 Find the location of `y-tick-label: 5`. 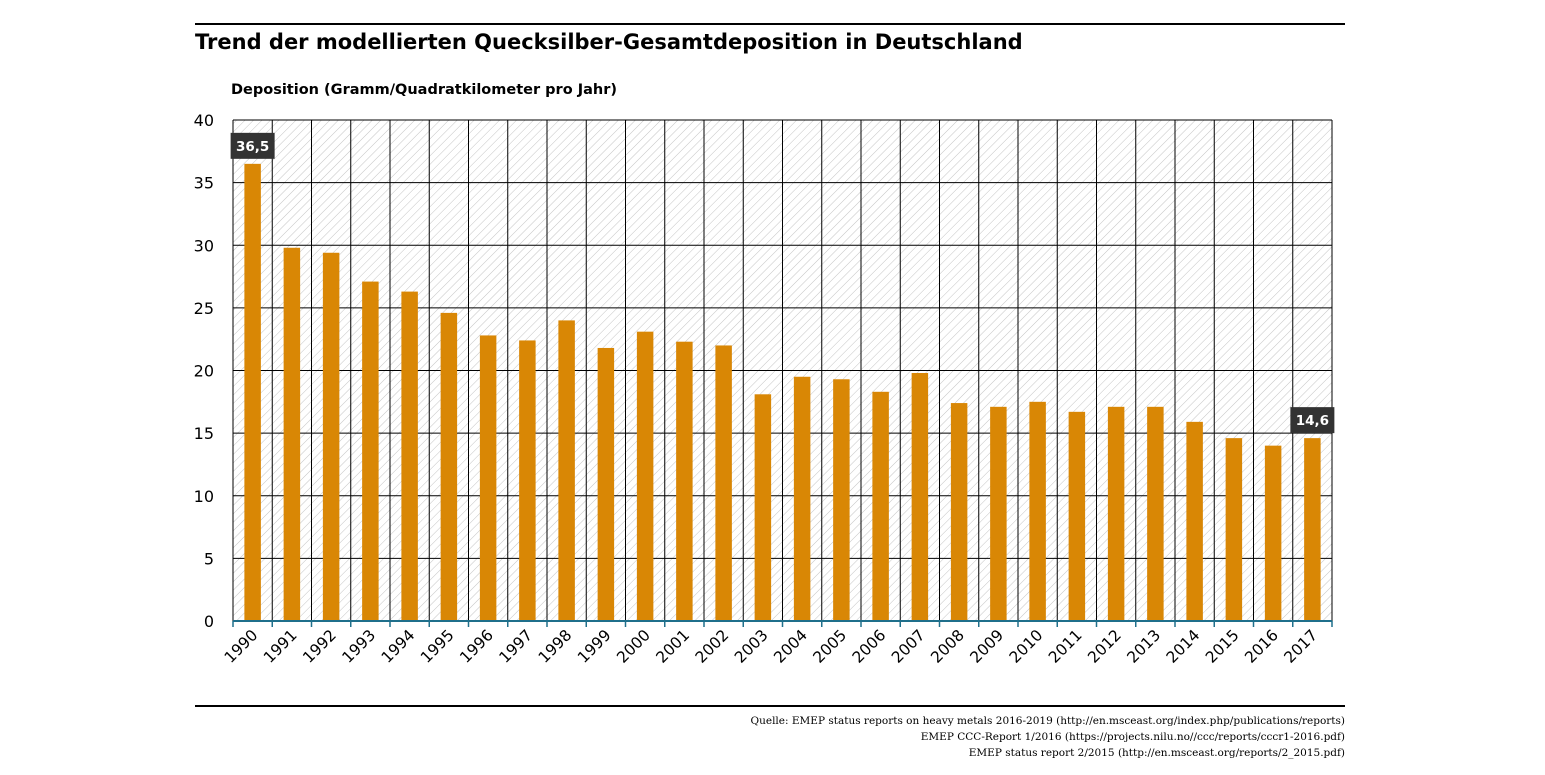

y-tick-label: 5 is located at coordinates (209, 558).